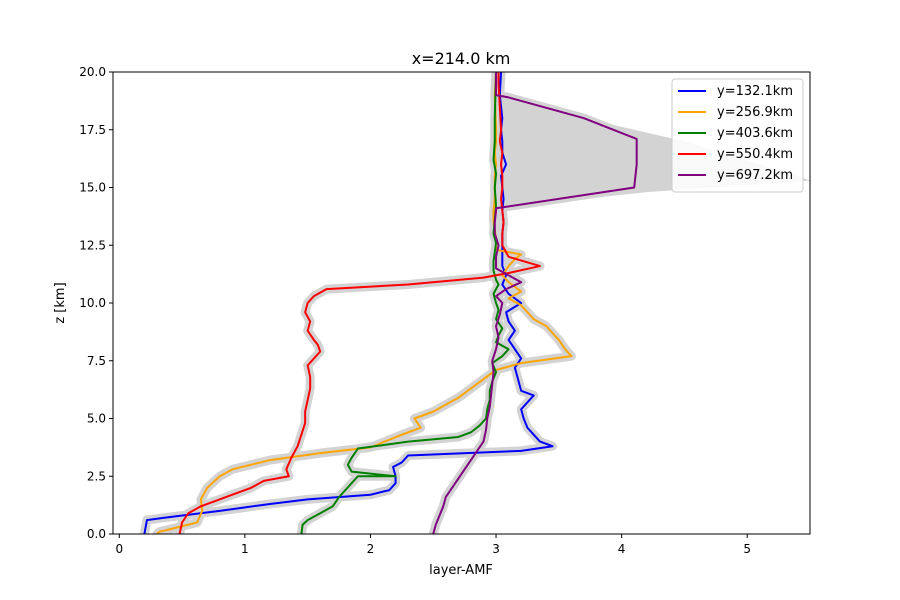  Describe the element at coordinates (755, 91) in the screenshot. I see `legend-label-0: y=132.1km` at that location.